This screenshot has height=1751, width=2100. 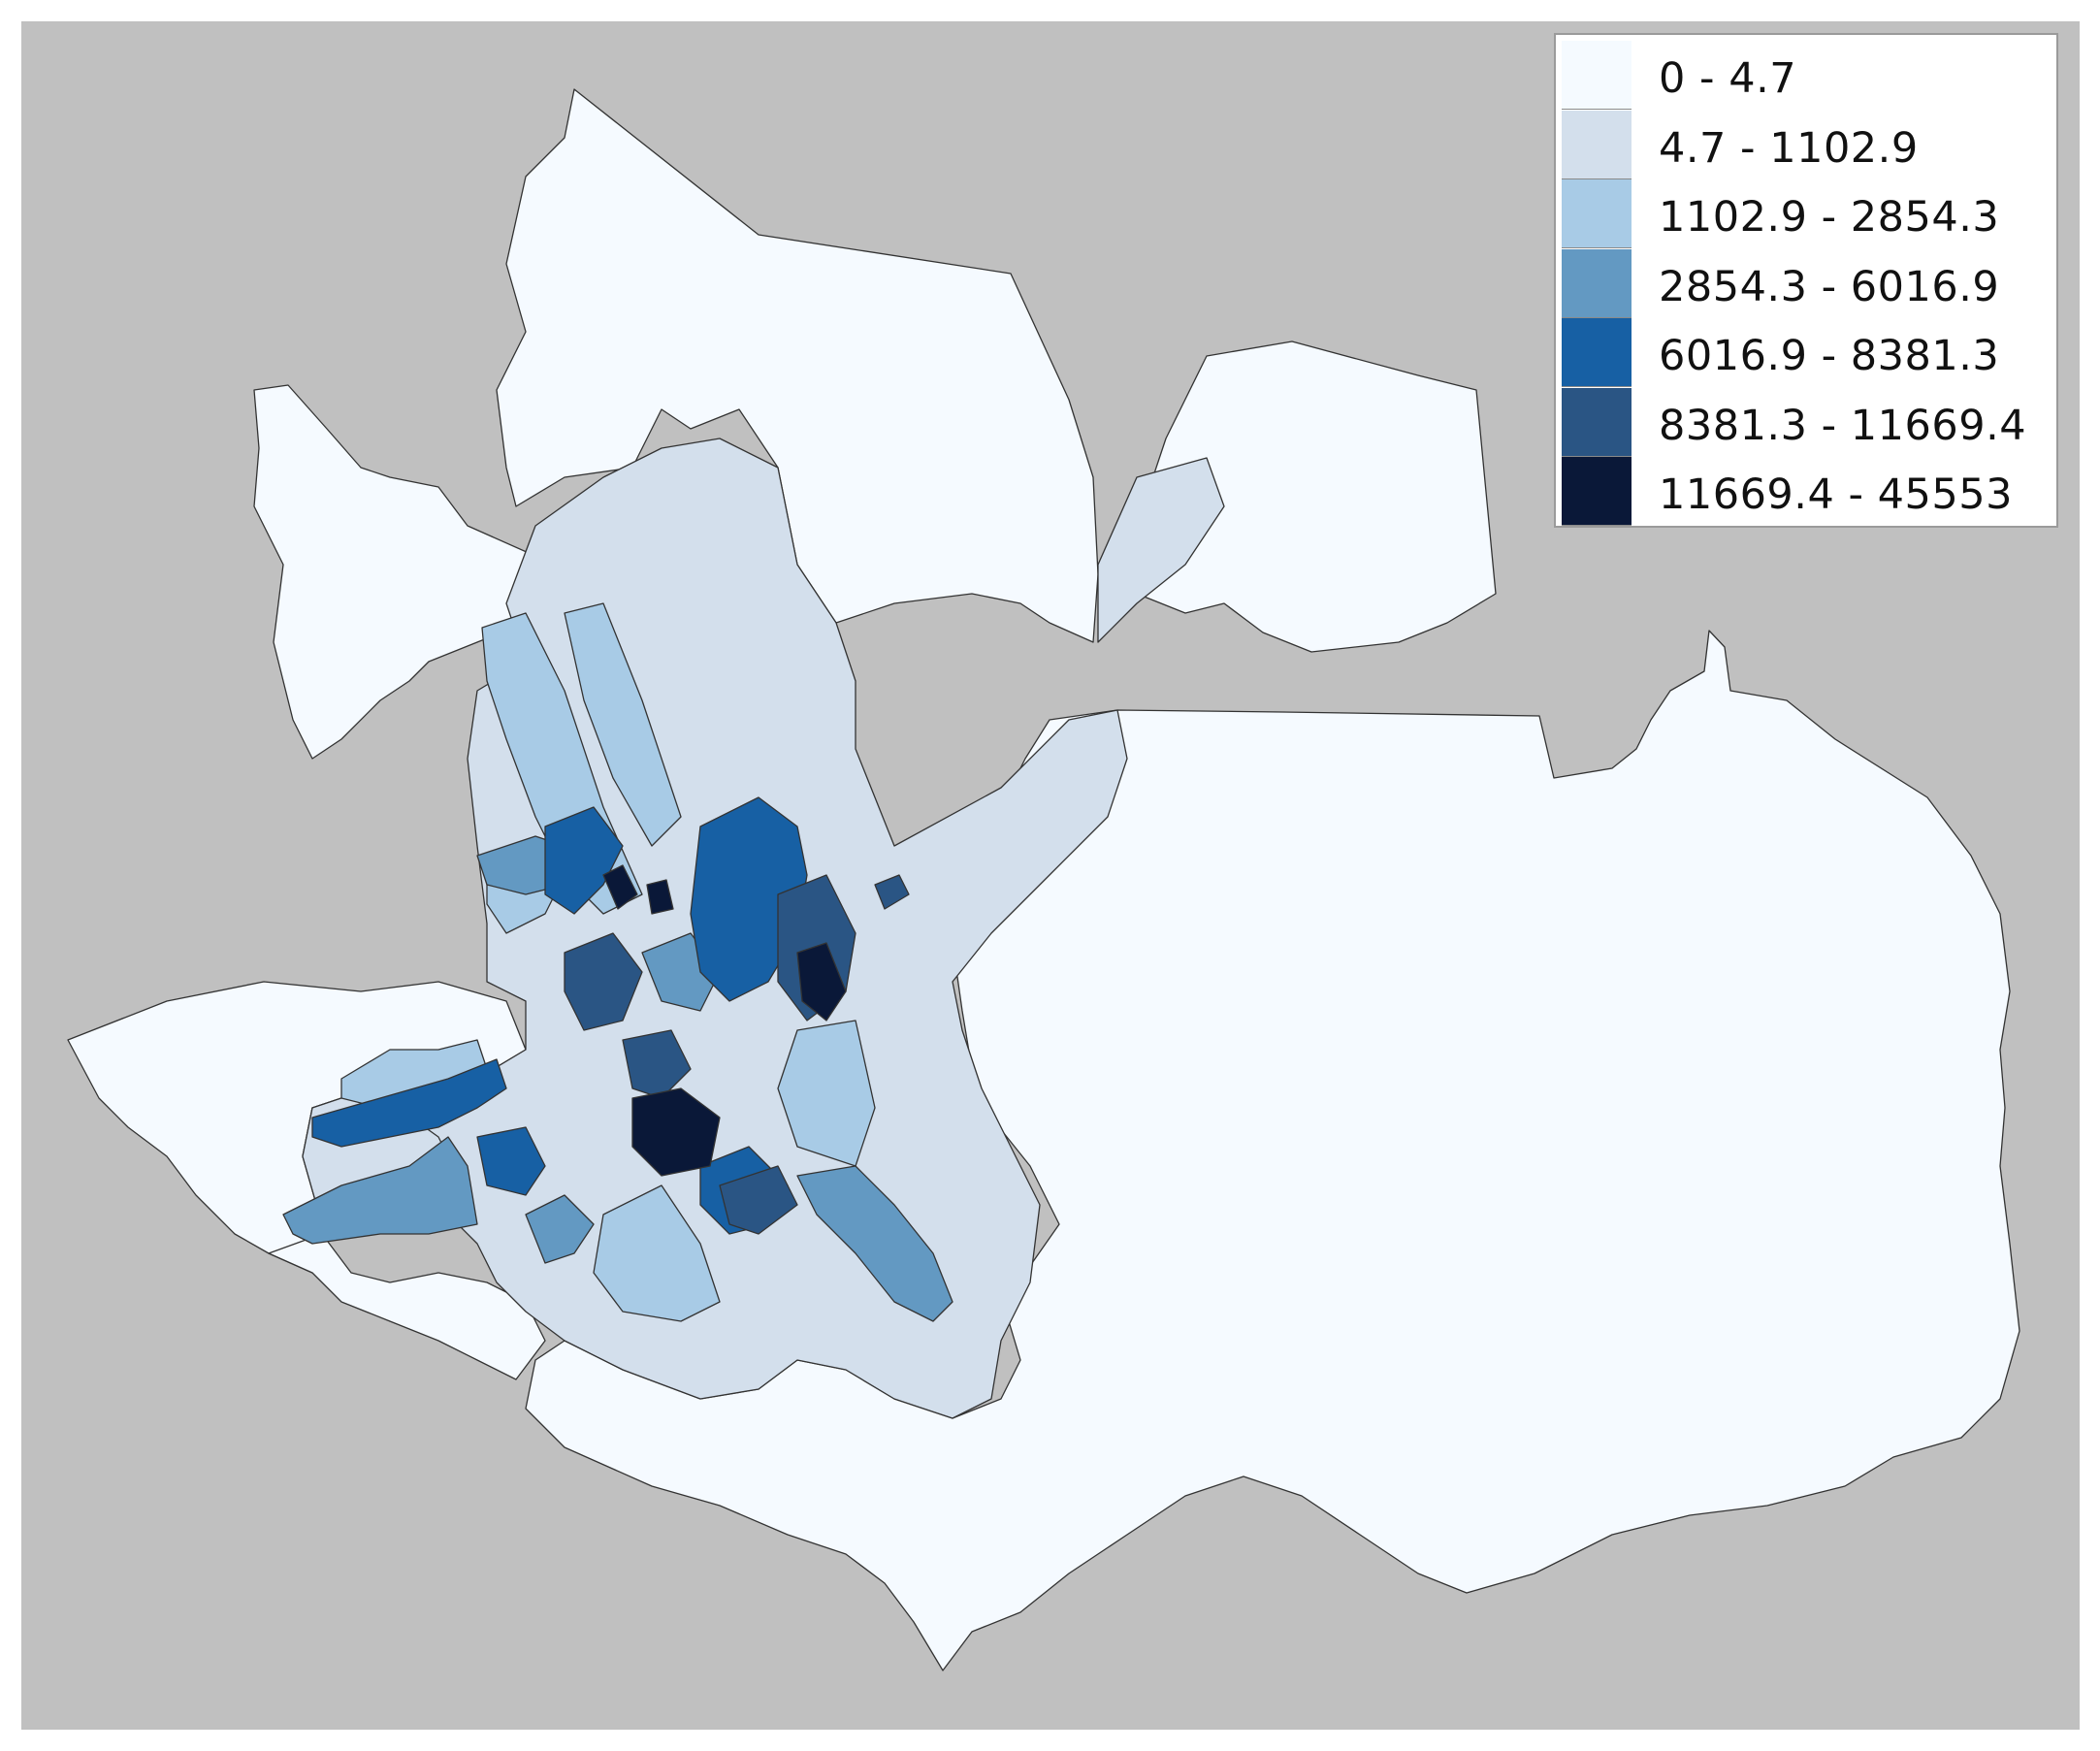 What do you see at coordinates (1789, 148) in the screenshot?
I see `legend-label: 4.7 - 1102.9` at bounding box center [1789, 148].